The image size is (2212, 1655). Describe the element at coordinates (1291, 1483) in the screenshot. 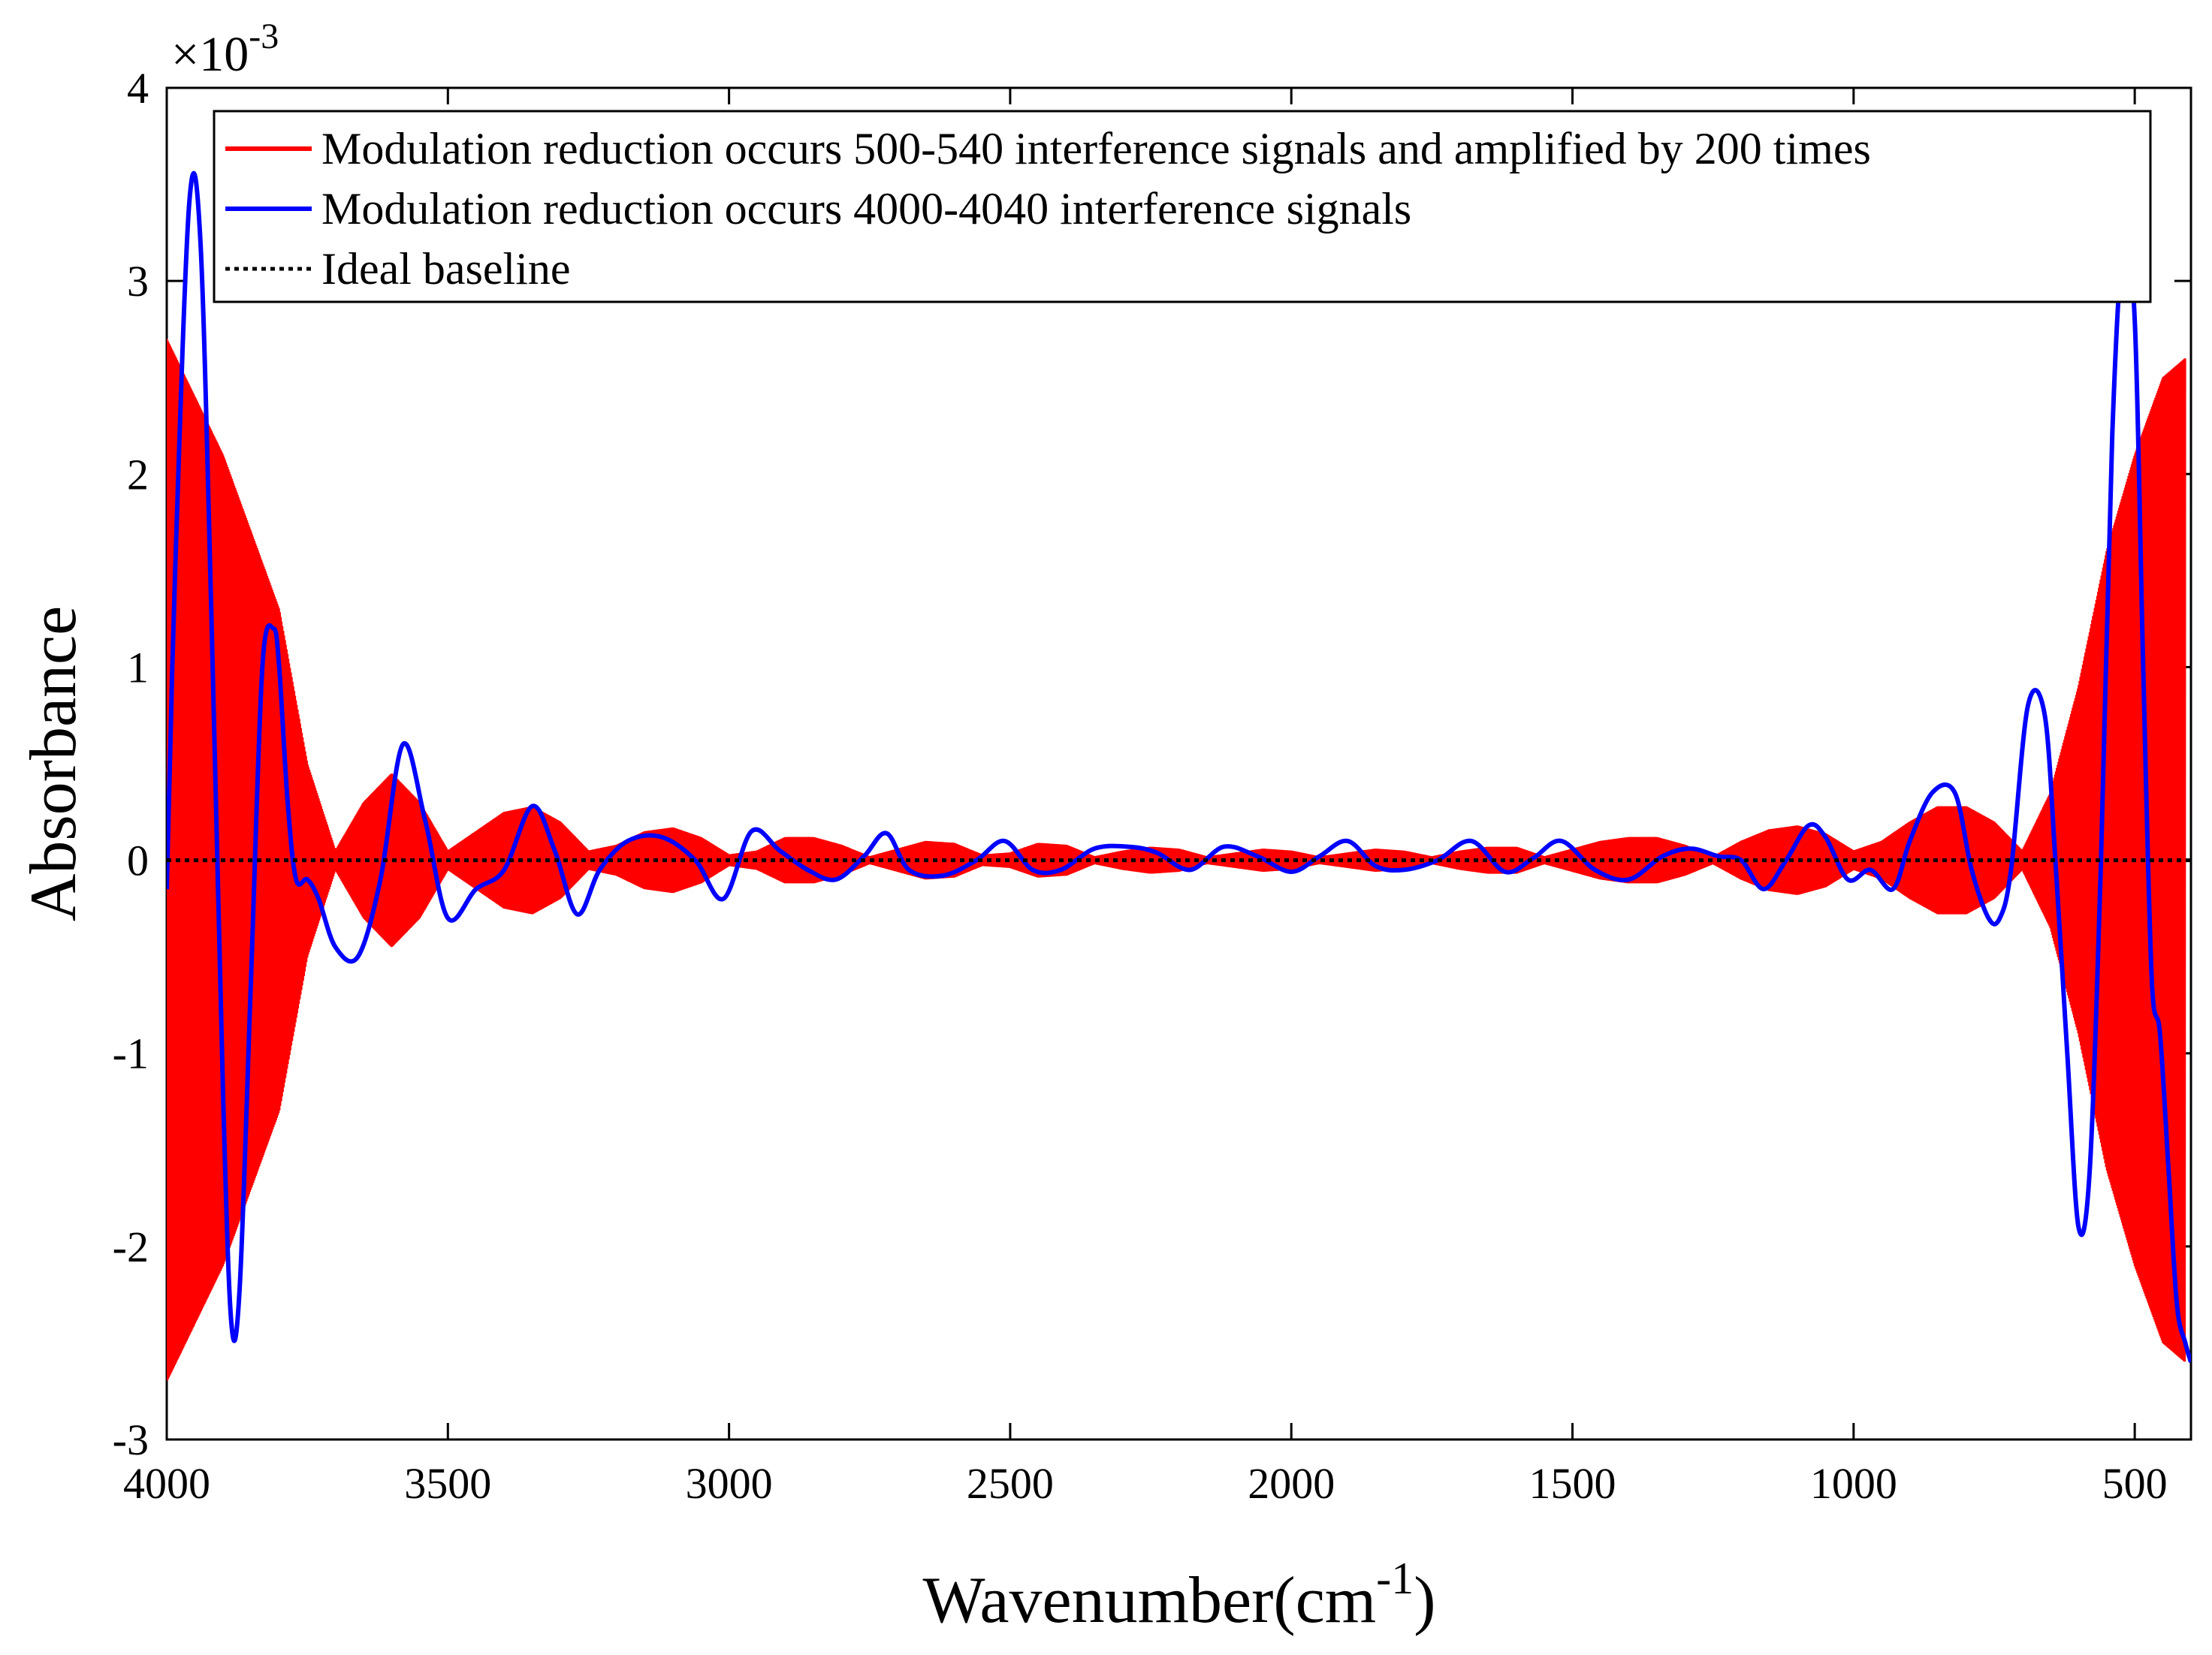

I see `x-tick-label: 2000` at that location.